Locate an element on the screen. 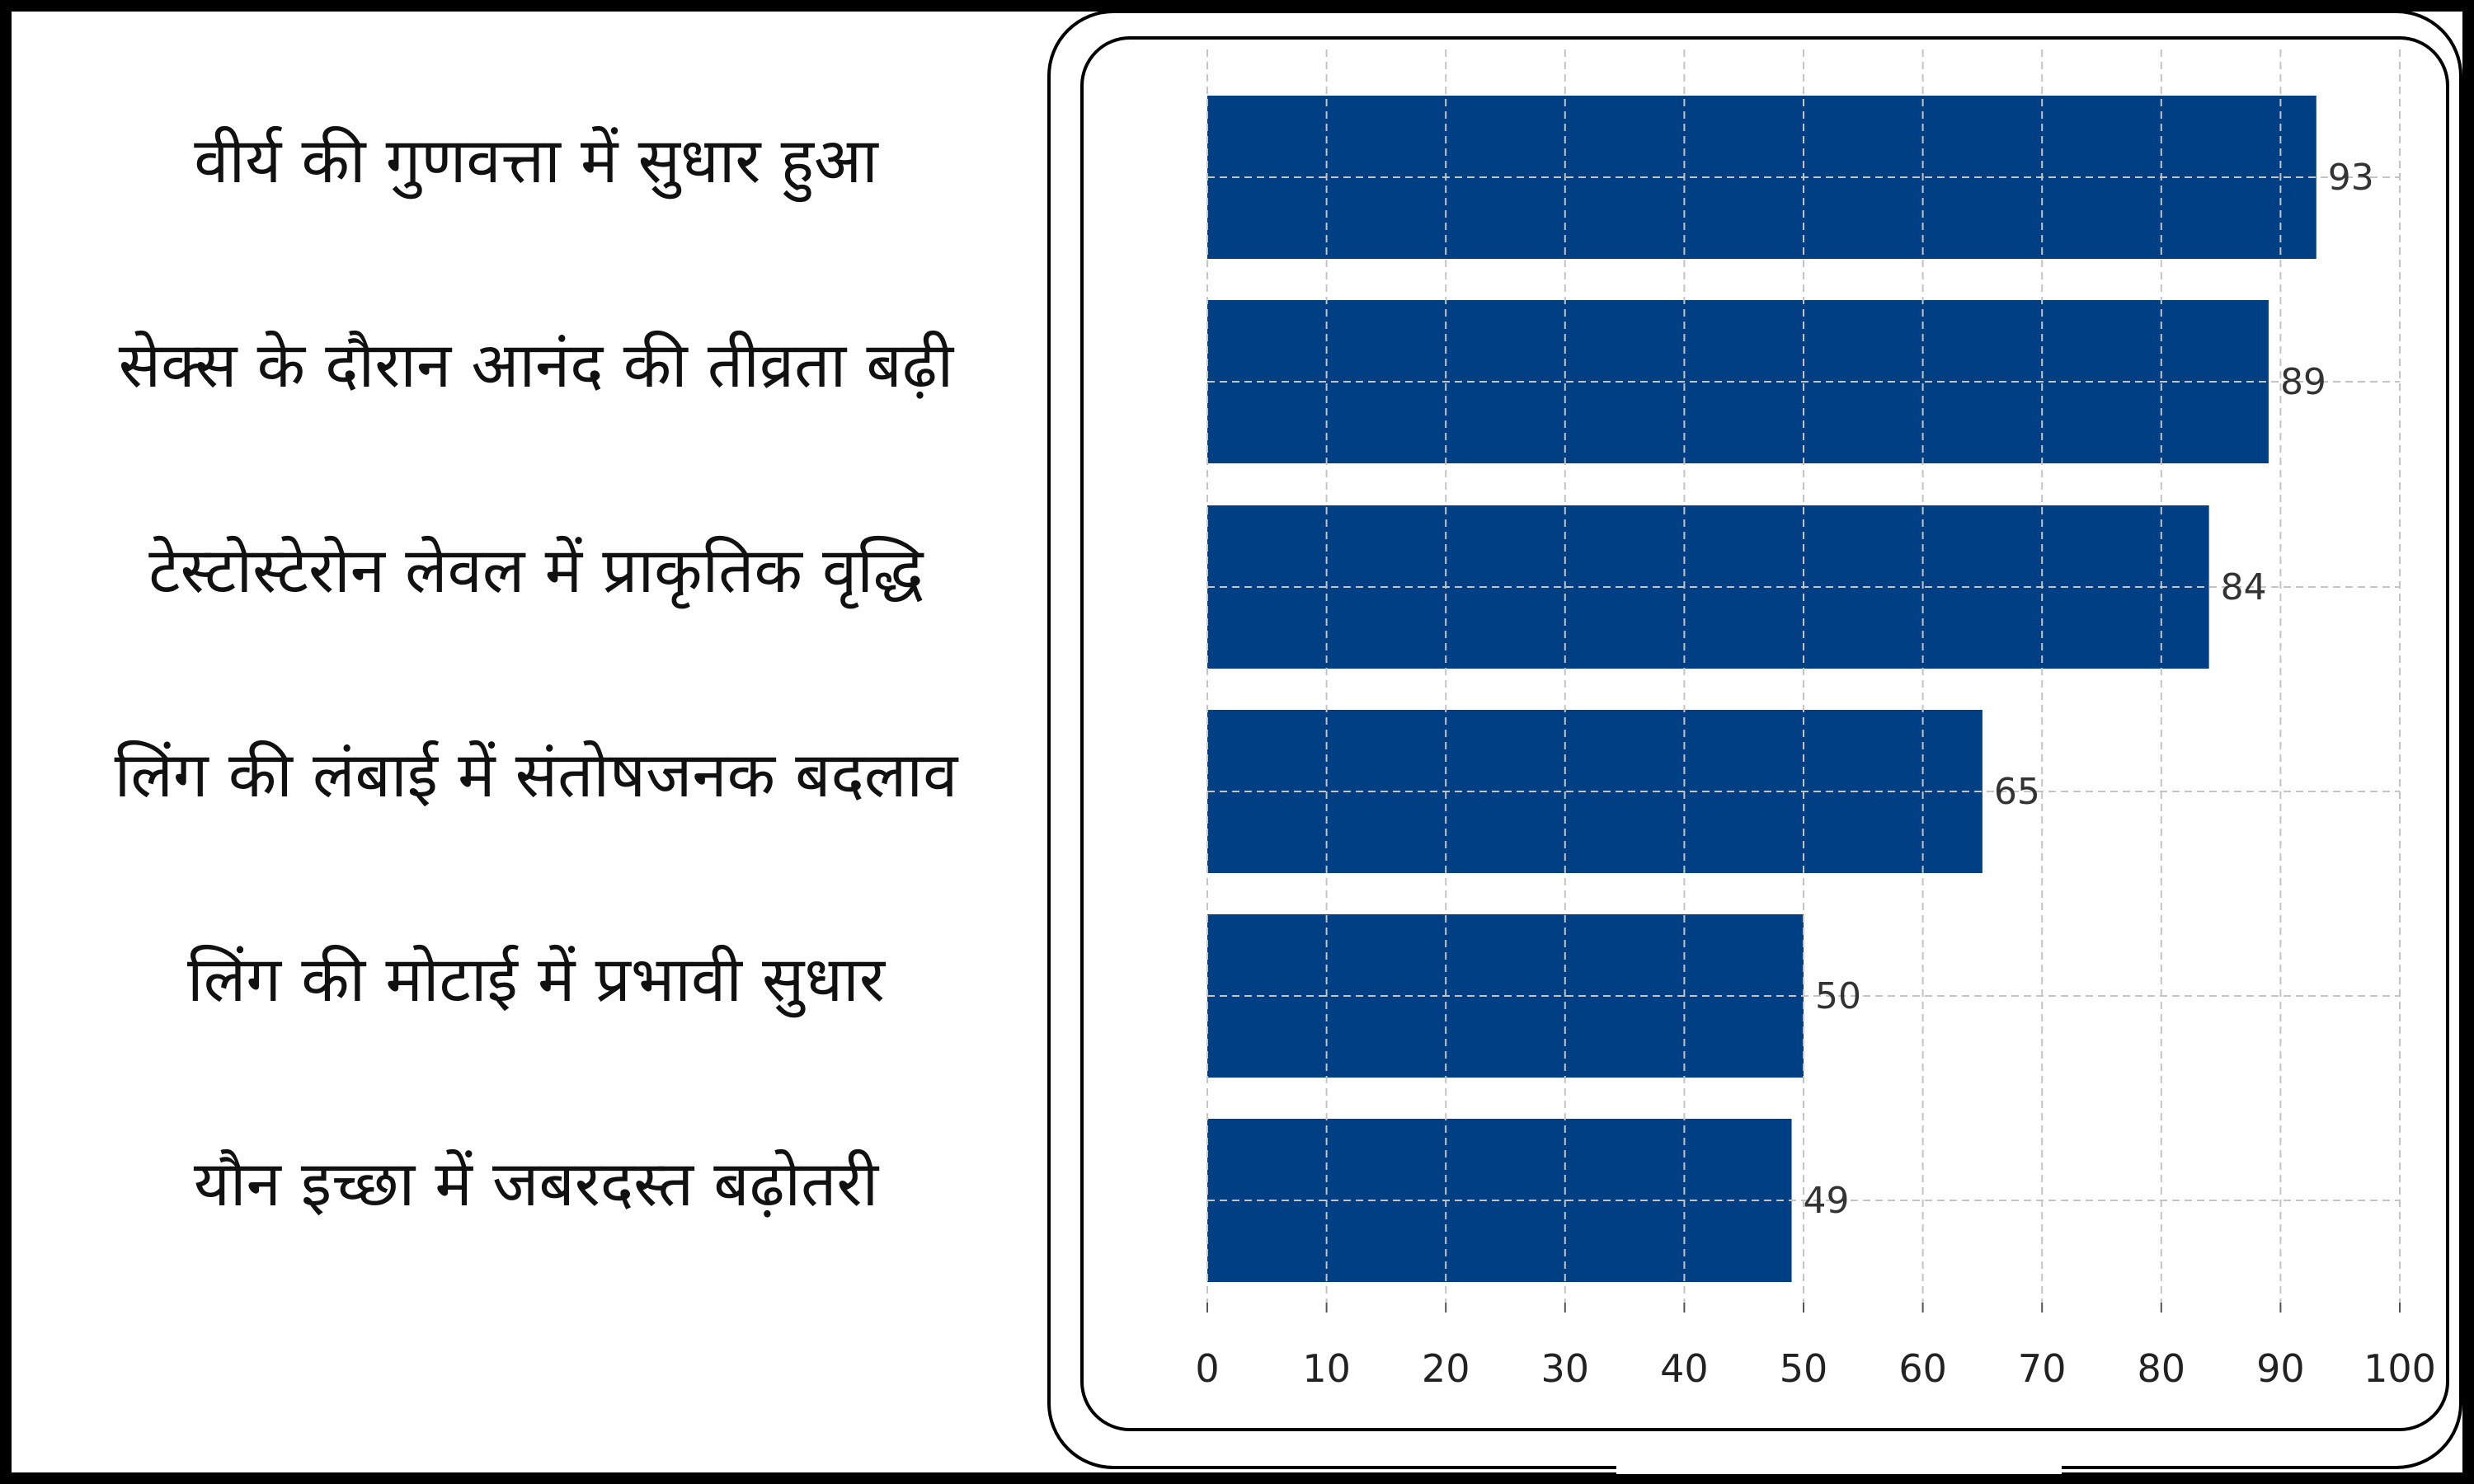 This screenshot has width=2474, height=1484. x-tick-label: 40 is located at coordinates (1684, 1368).